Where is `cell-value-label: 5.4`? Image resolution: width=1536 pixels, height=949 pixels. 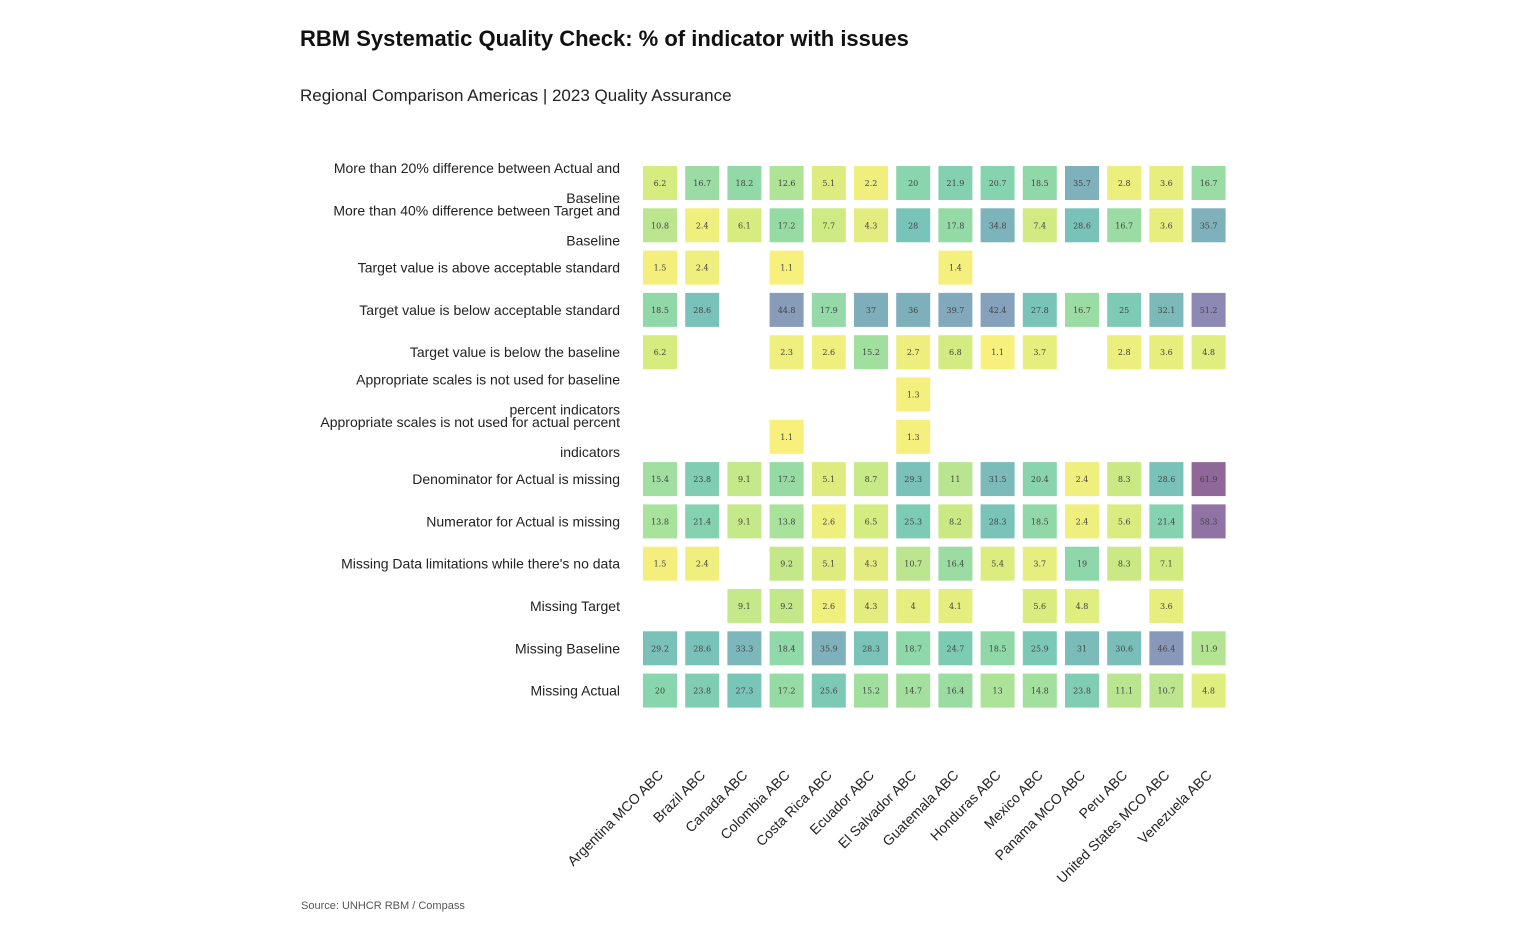 cell-value-label: 5.4 is located at coordinates (997, 564).